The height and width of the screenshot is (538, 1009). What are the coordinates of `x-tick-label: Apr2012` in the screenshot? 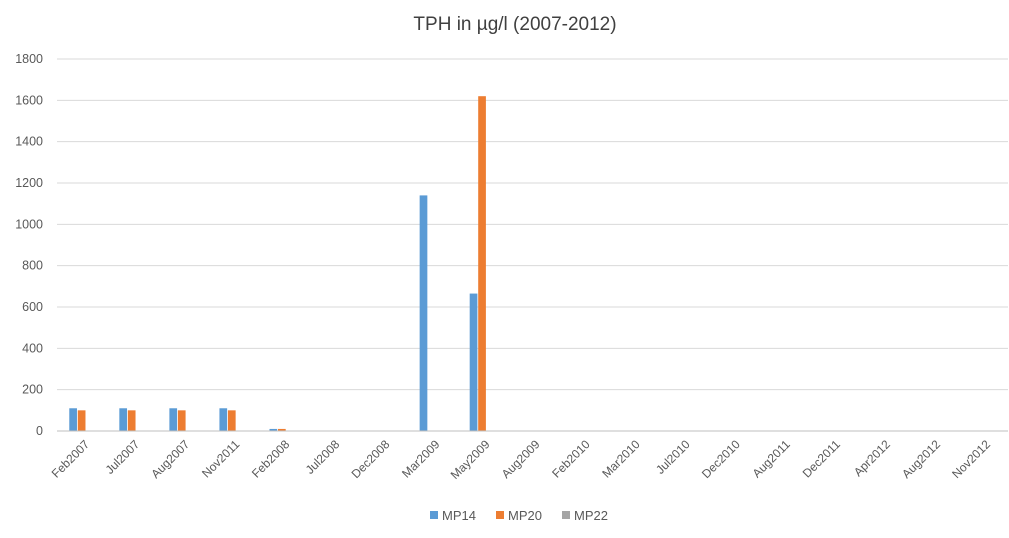 It's located at (872, 458).